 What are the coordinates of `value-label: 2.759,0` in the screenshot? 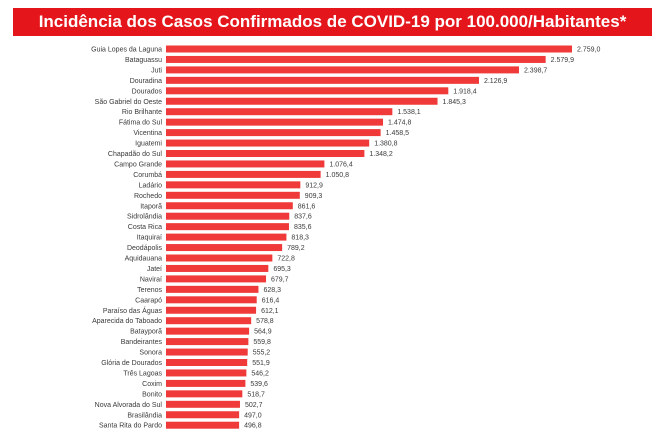 It's located at (588, 50).